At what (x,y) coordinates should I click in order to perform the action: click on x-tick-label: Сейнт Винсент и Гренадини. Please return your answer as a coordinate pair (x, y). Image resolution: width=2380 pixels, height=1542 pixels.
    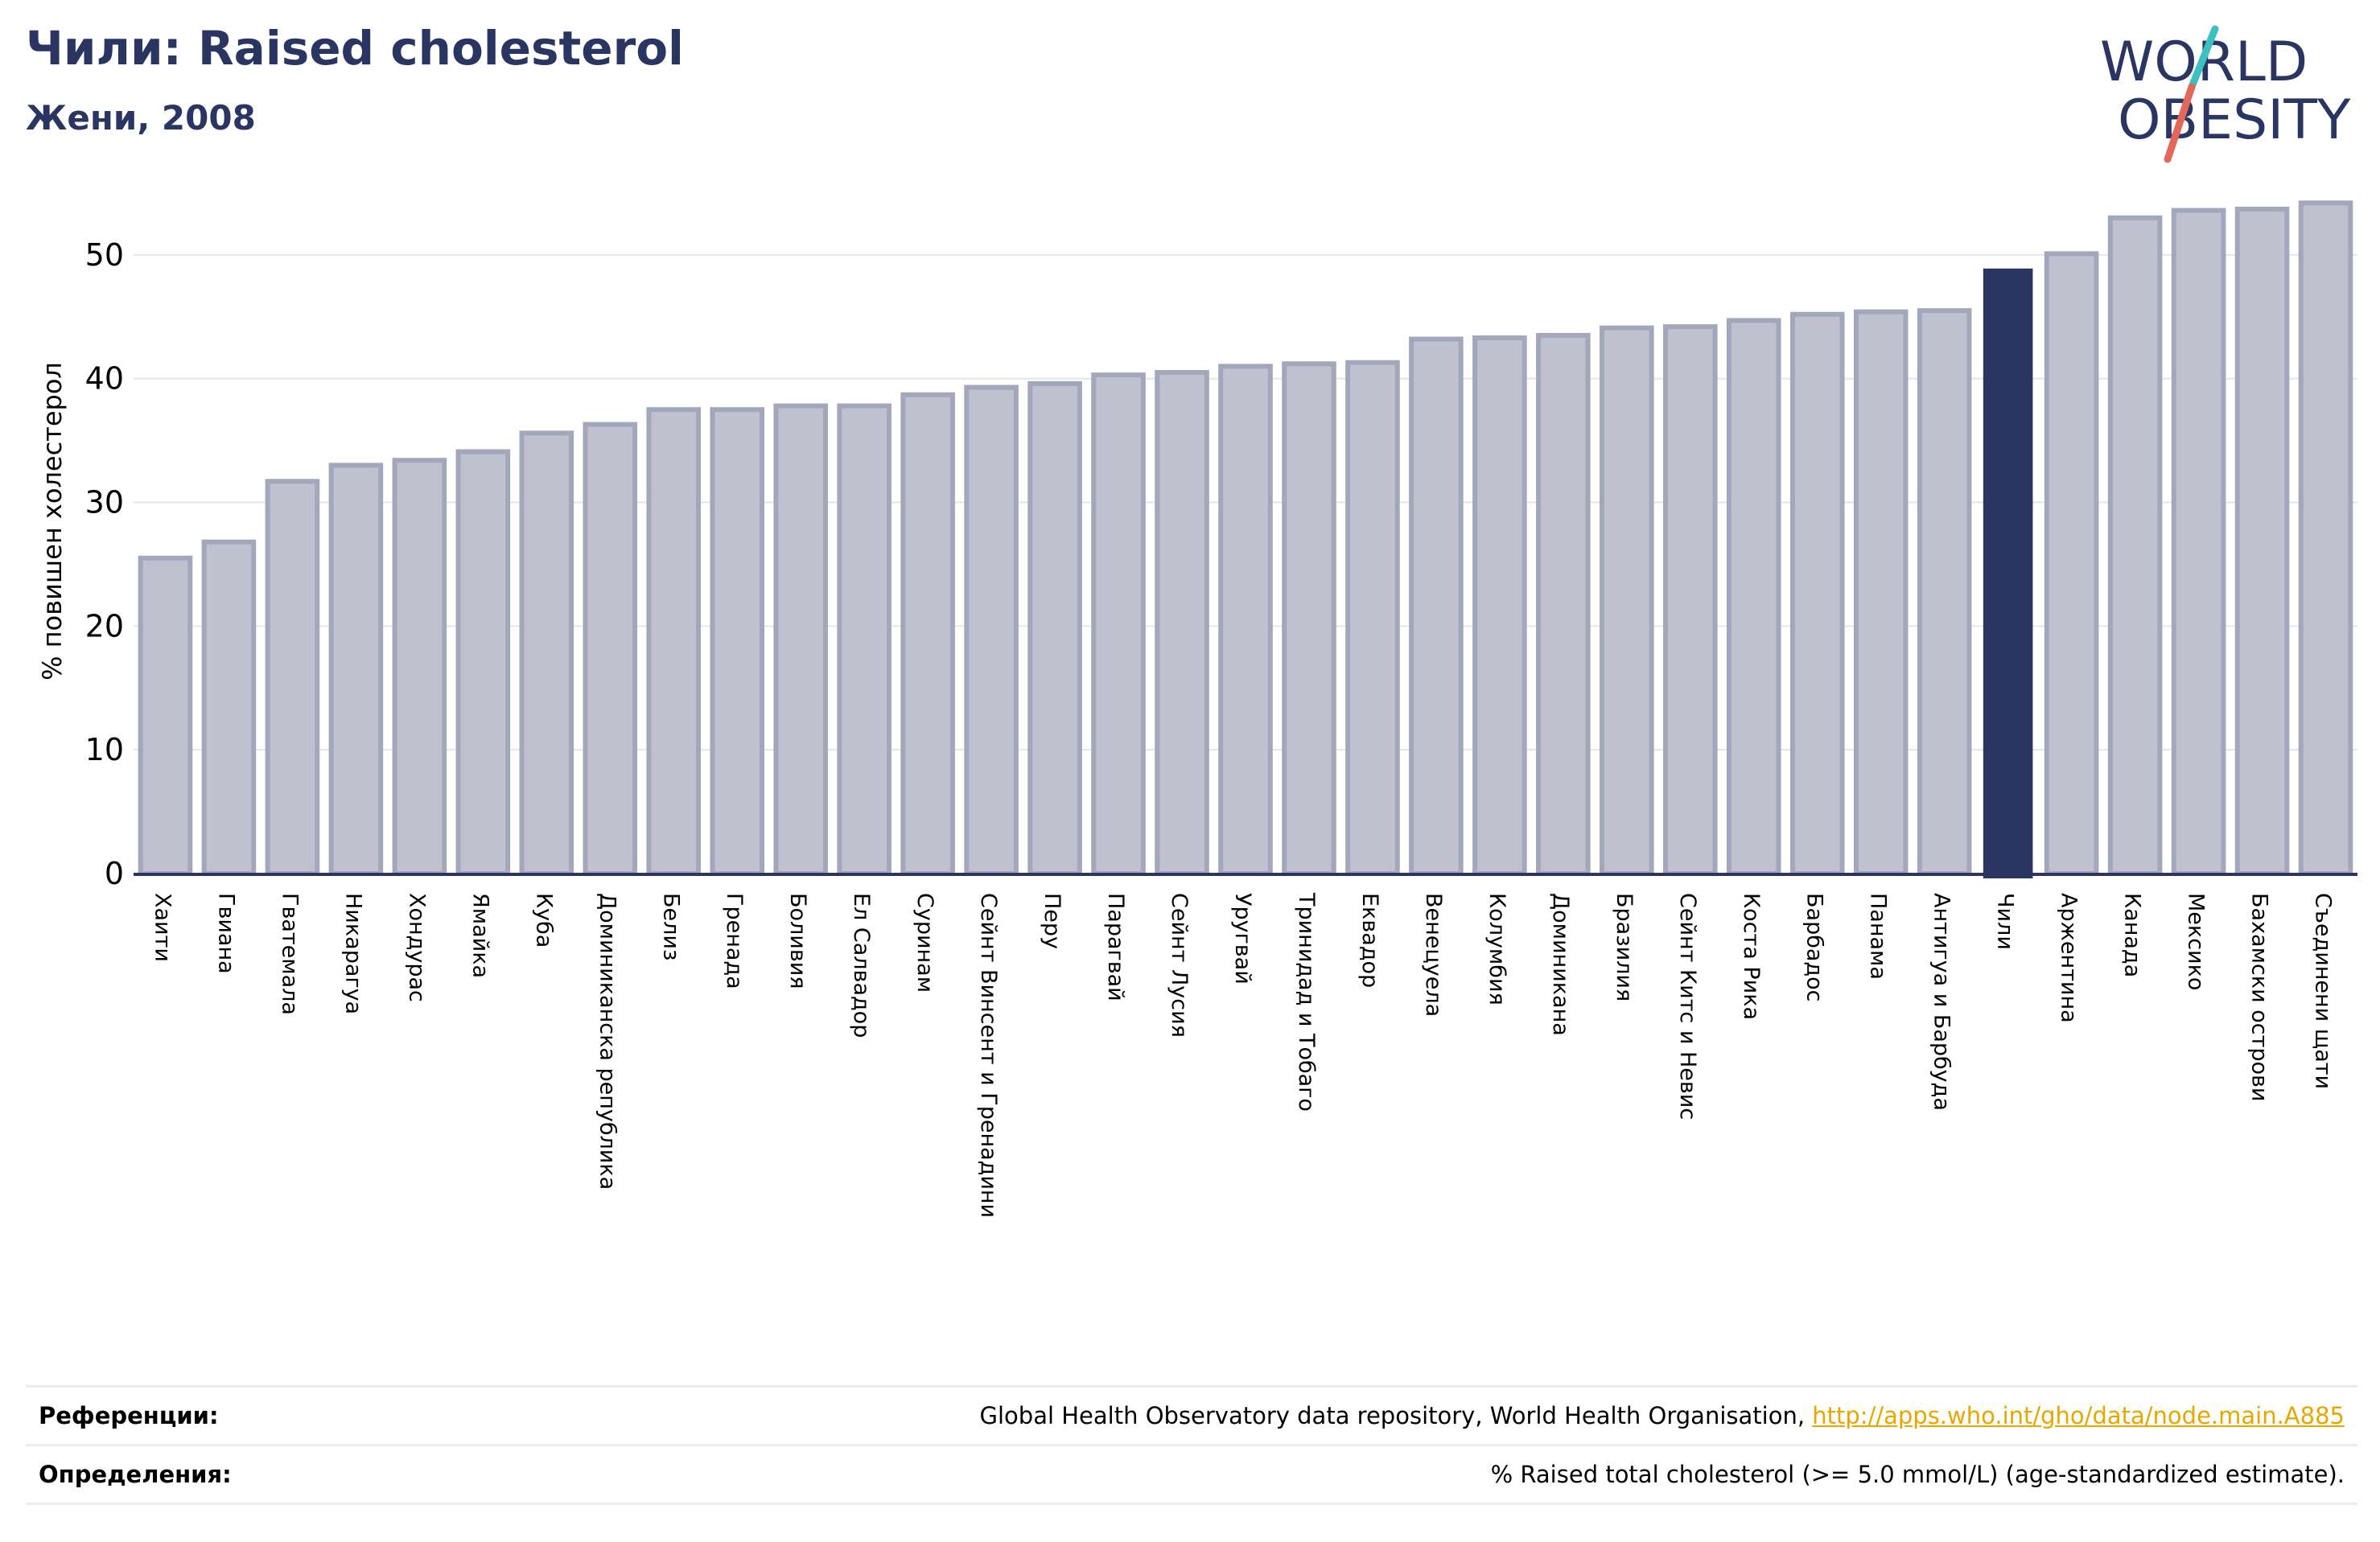
    Looking at the image, I should click on (988, 1055).